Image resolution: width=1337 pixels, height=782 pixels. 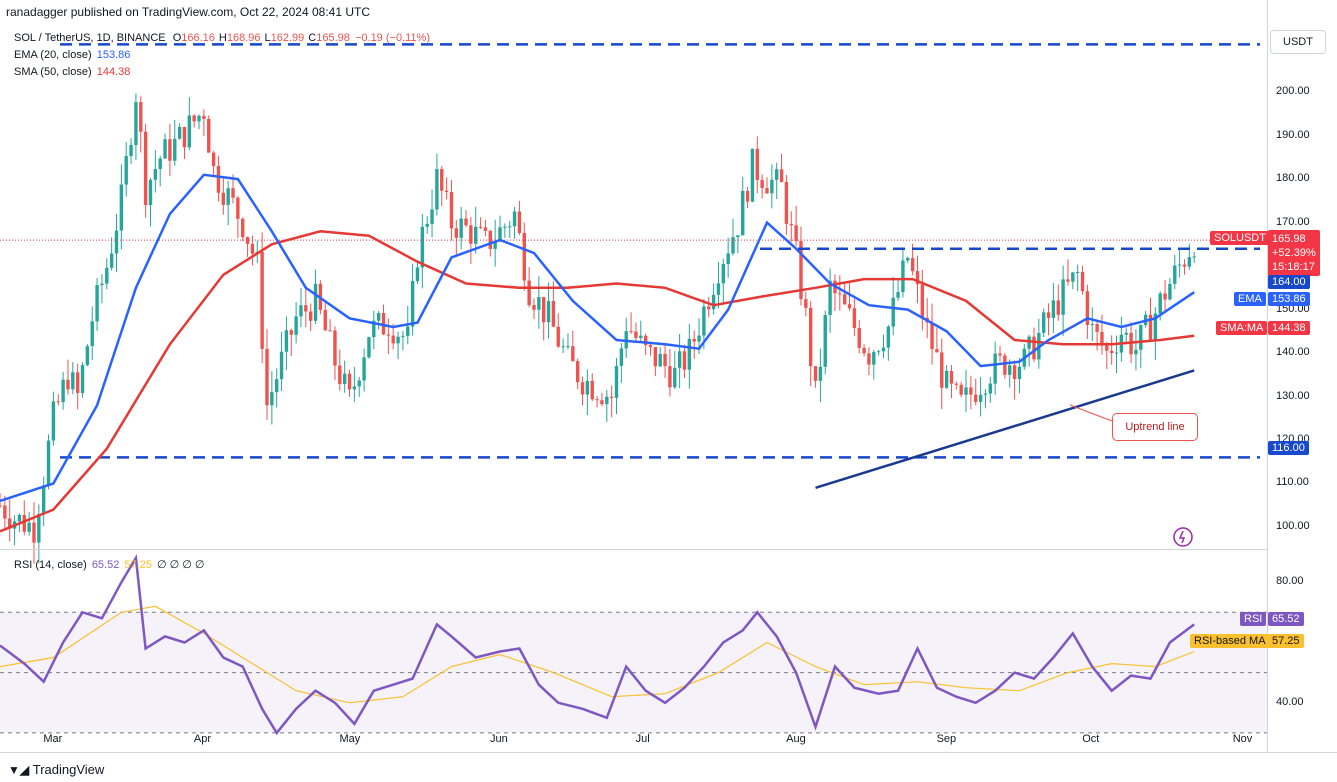 What do you see at coordinates (113, 72) in the screenshot?
I see `sma-legend-value: 144.38` at bounding box center [113, 72].